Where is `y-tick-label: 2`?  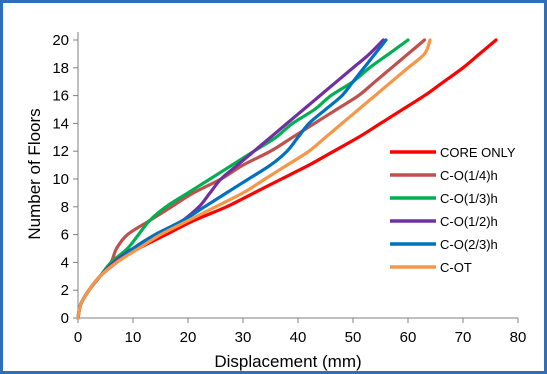 y-tick-label: 2 is located at coordinates (65, 290).